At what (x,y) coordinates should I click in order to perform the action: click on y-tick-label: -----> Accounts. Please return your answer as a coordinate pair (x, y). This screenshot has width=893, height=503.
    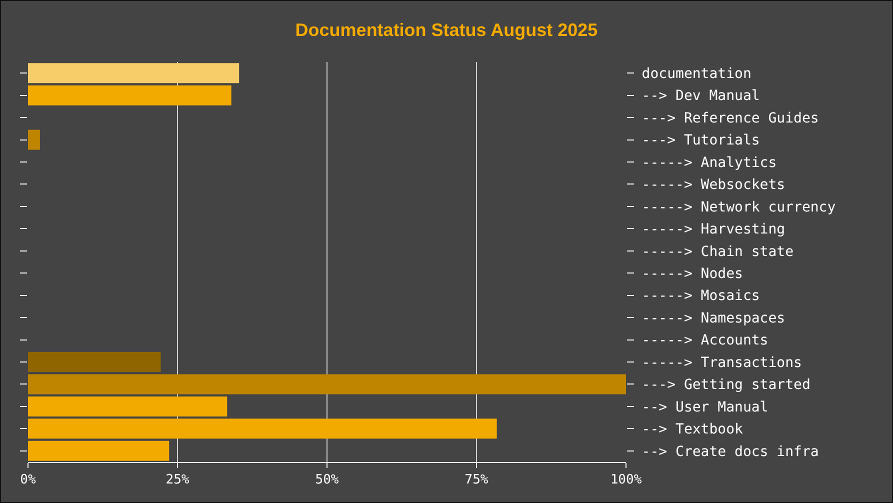
    Looking at the image, I should click on (705, 340).